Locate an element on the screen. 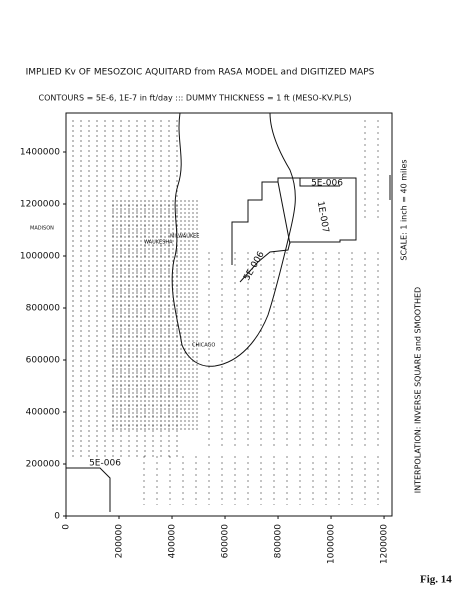 The image size is (457, 600). x-tick-label: 1000000 is located at coordinates (332, 544).